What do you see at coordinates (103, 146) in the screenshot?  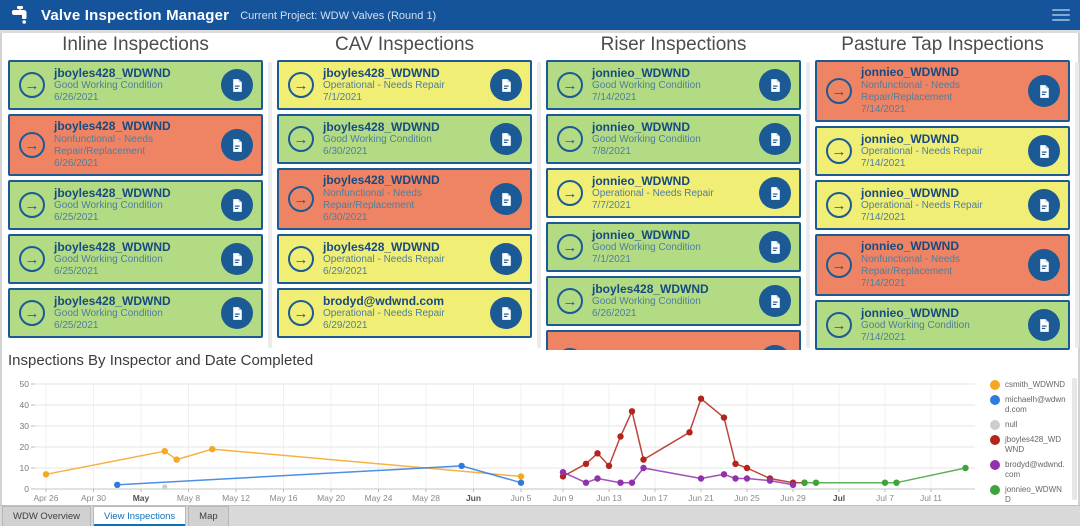 I see `card-status: Nonfunctional - Needs Repair/Replacement` at bounding box center [103, 146].